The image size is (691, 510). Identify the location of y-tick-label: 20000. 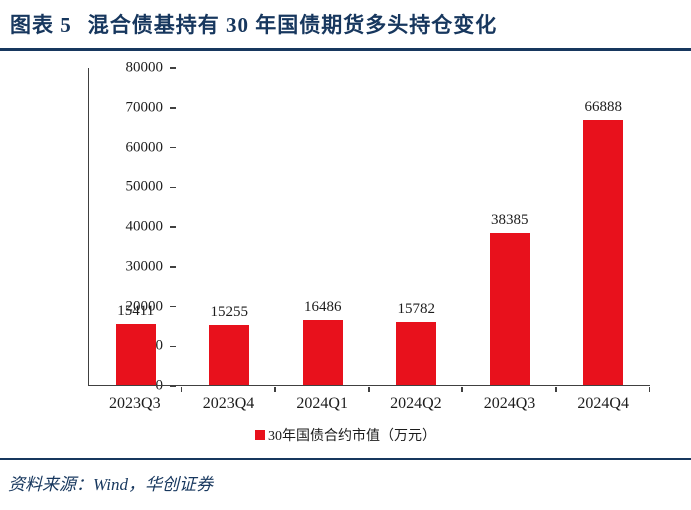
(144, 306).